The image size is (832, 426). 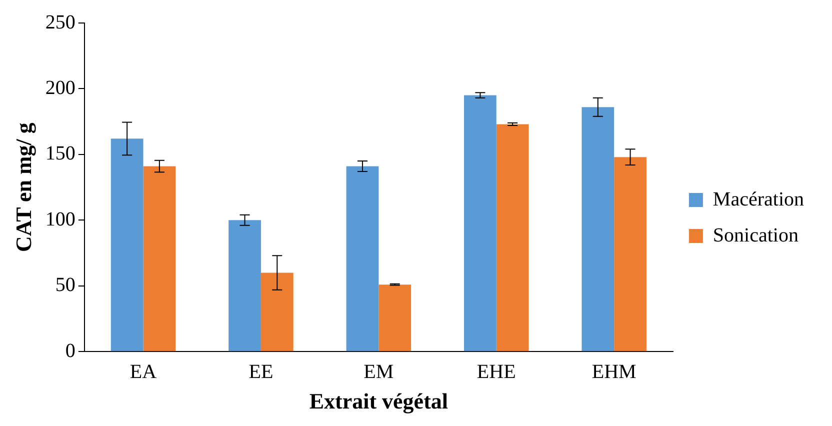 I want to click on x-axis-title: Extrait végétal, so click(x=378, y=401).